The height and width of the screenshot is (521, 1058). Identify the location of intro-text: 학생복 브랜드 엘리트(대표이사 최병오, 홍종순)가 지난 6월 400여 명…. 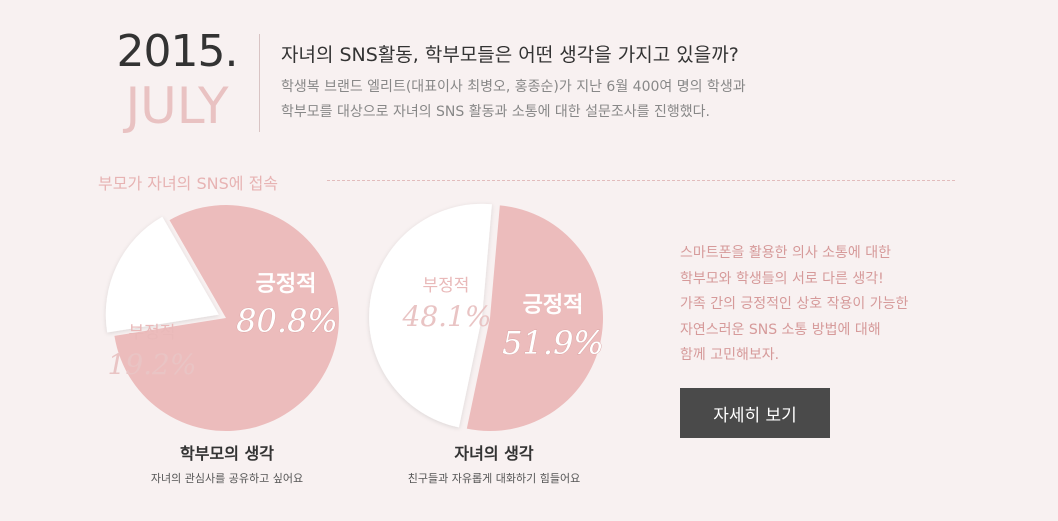
(561, 100).